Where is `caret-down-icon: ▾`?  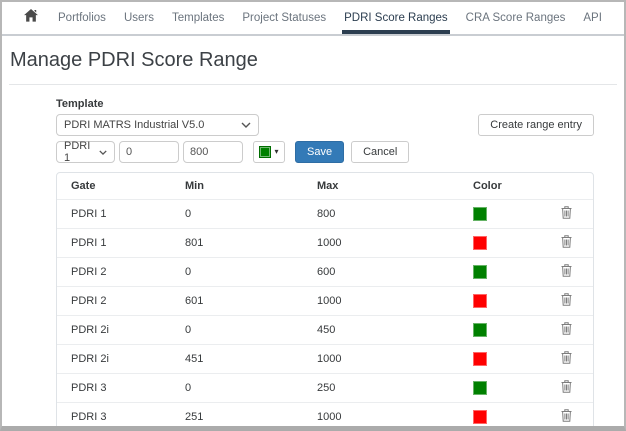 caret-down-icon: ▾ is located at coordinates (276, 151).